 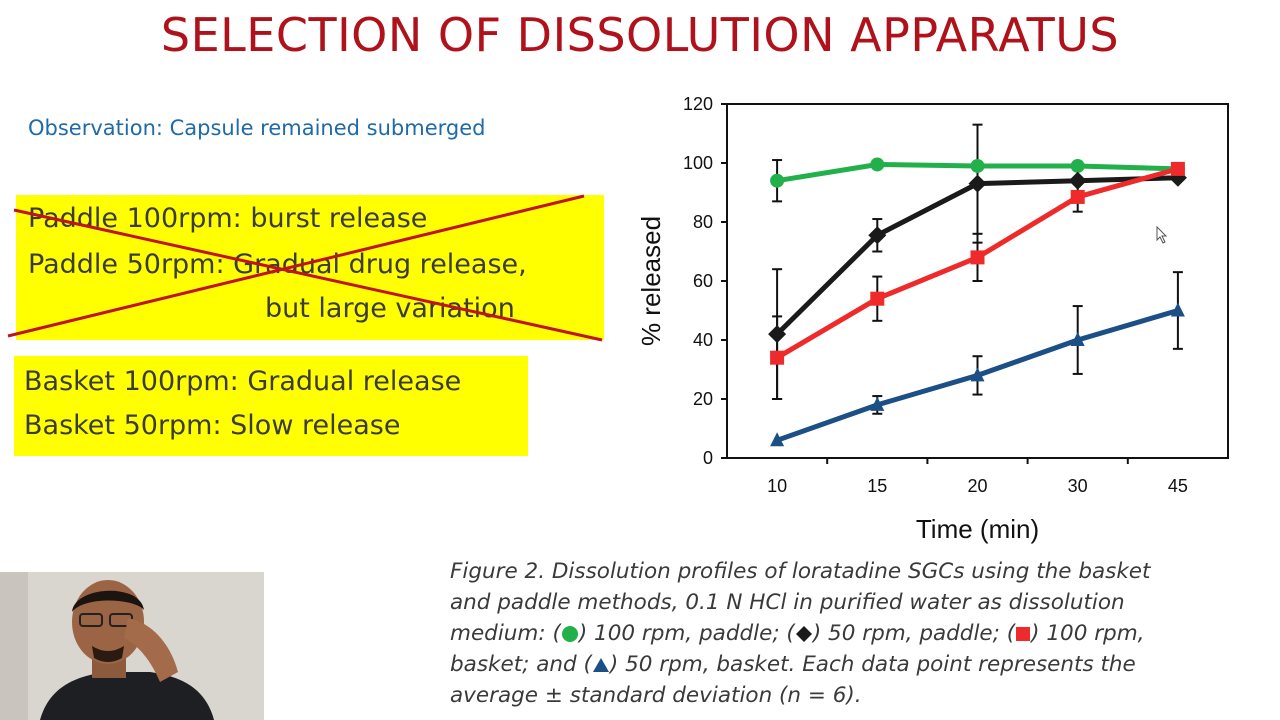 I want to click on presenter-webcam, so click(x=132, y=646).